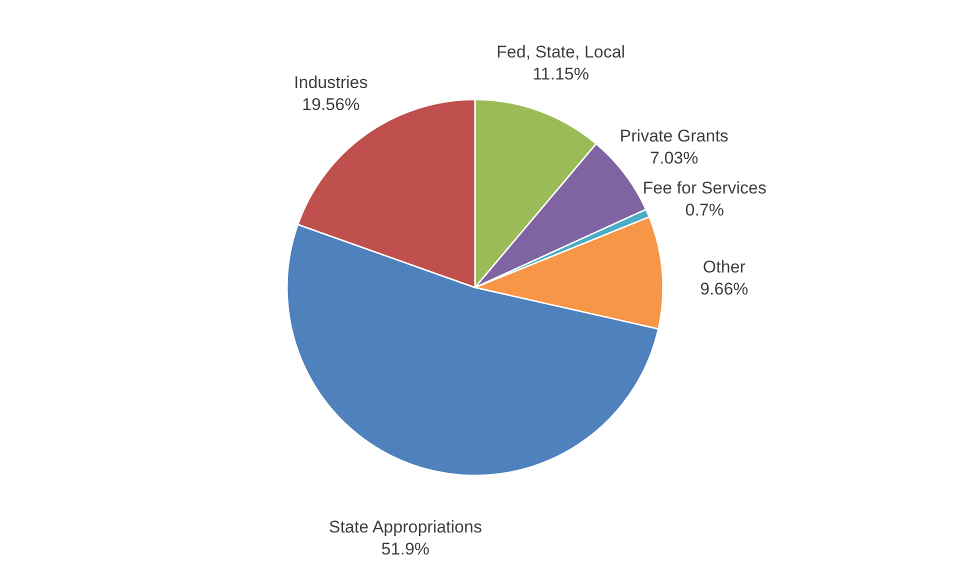  I want to click on data-label: 19.56%, so click(331, 104).